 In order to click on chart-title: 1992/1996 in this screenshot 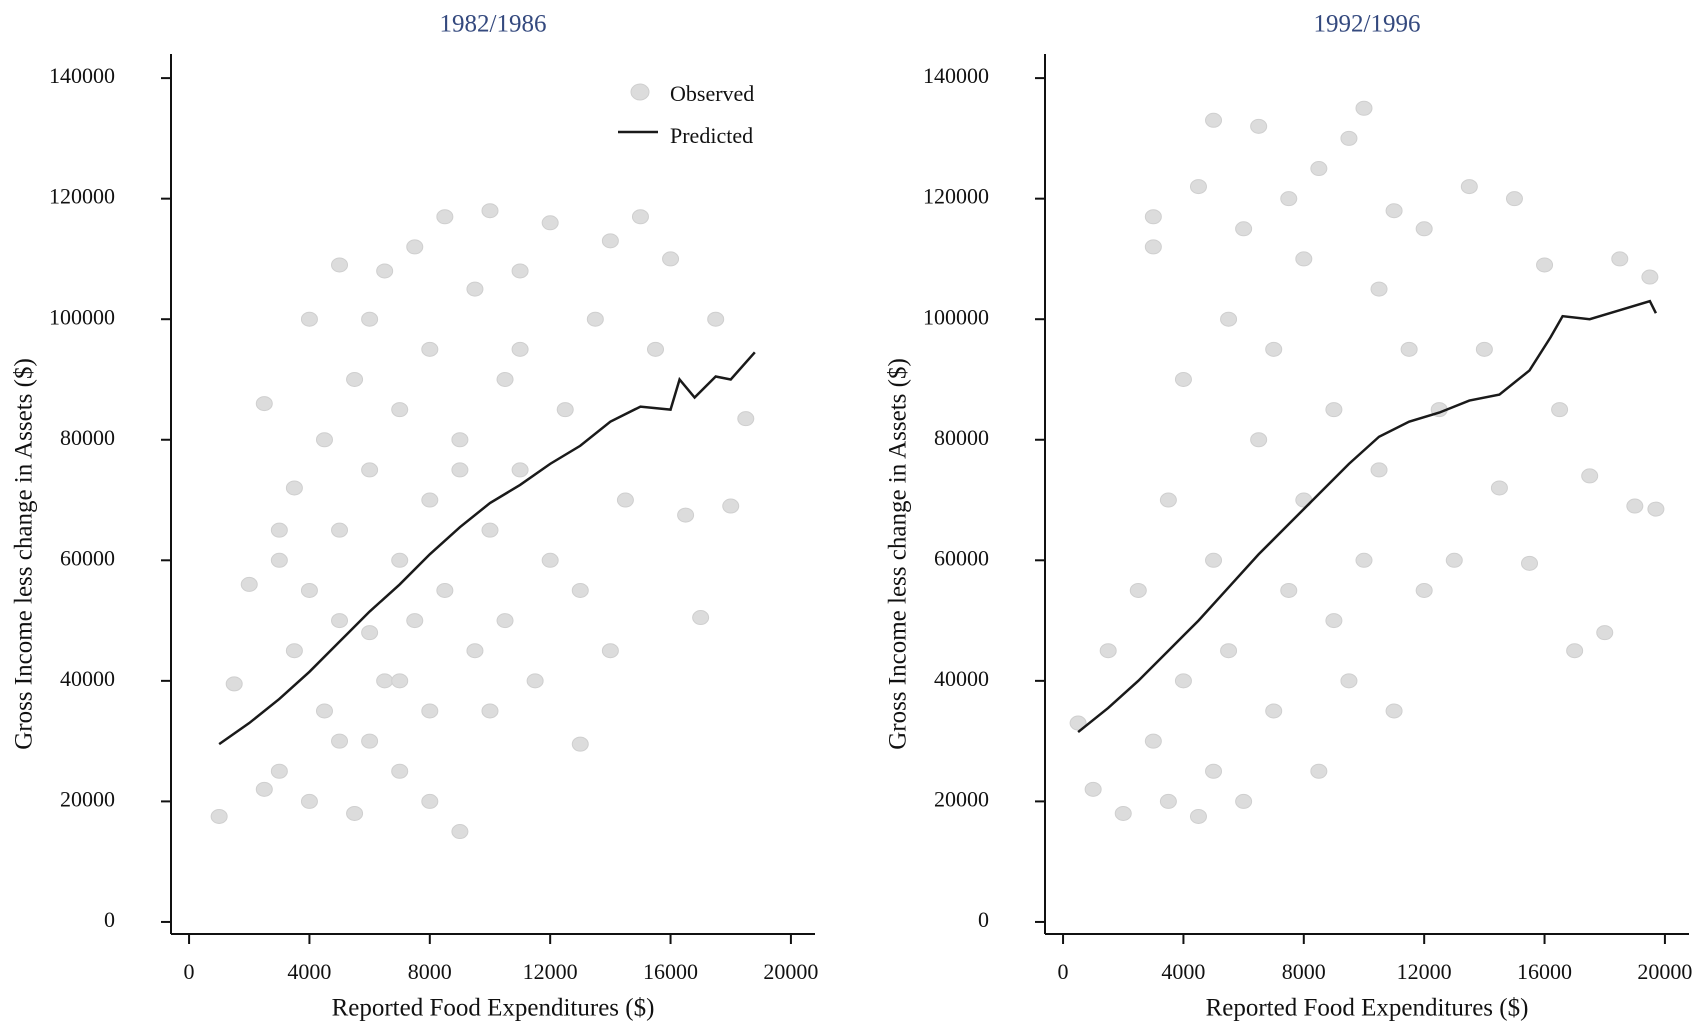, I will do `click(1367, 24)`.